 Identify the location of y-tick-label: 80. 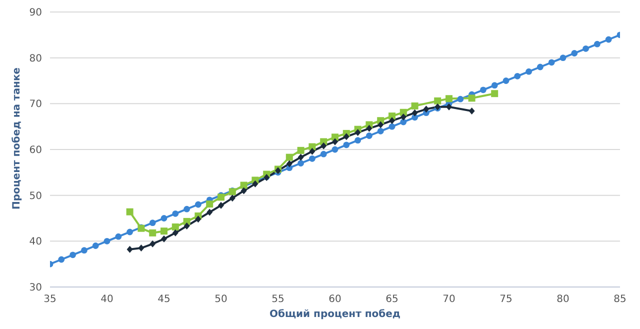
(35, 58).